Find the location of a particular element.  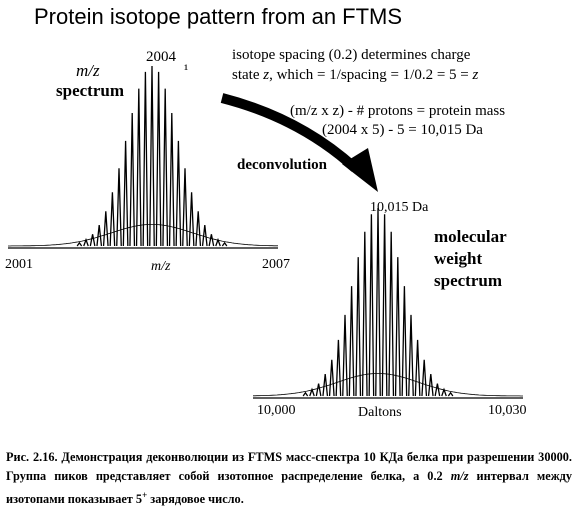

note-line-1: isotope spacing (0.2) determines charge is located at coordinates (351, 55).